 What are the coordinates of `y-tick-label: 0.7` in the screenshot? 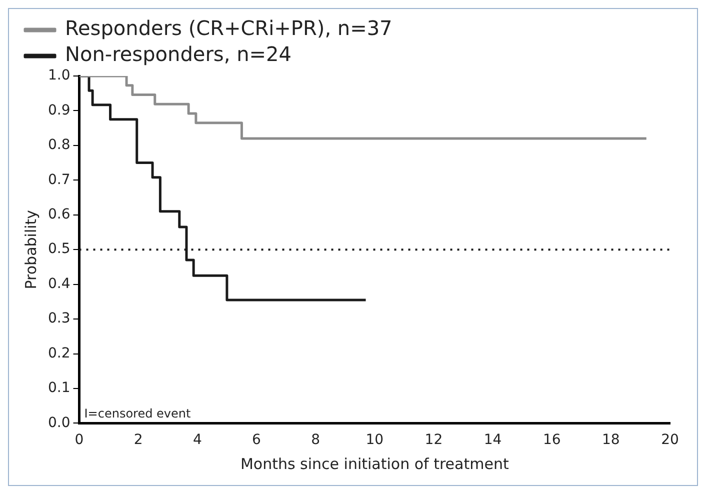 It's located at (59, 180).